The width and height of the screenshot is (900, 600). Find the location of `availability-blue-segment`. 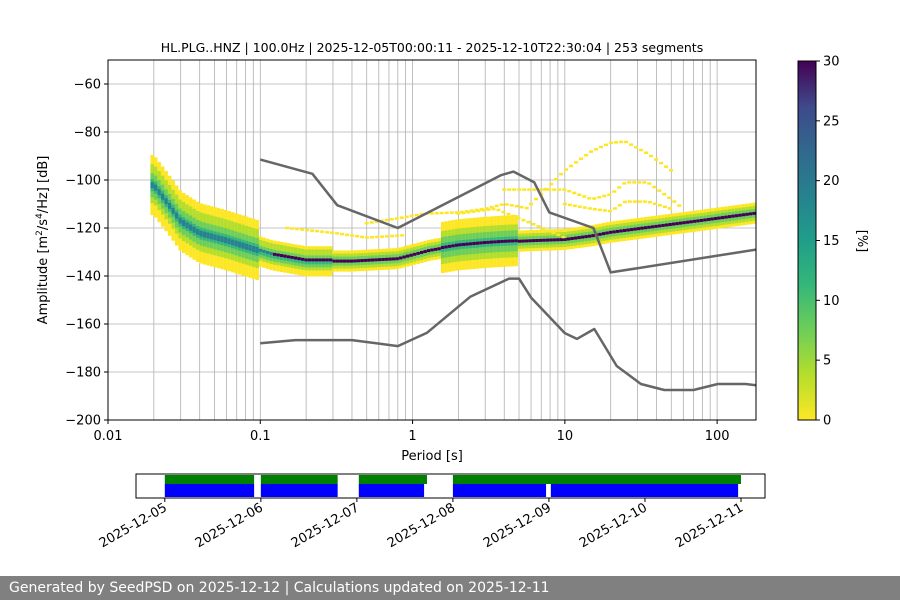

availability-blue-segment is located at coordinates (644, 490).